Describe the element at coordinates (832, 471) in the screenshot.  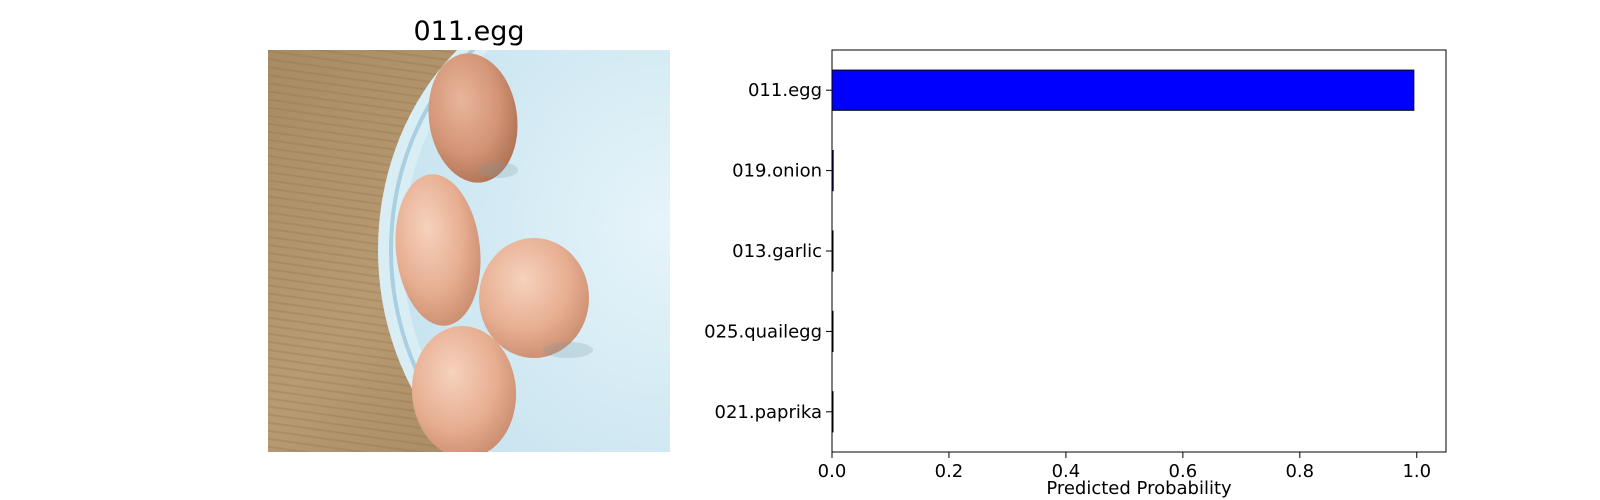
I see `x-tick-label: 0.0` at that location.